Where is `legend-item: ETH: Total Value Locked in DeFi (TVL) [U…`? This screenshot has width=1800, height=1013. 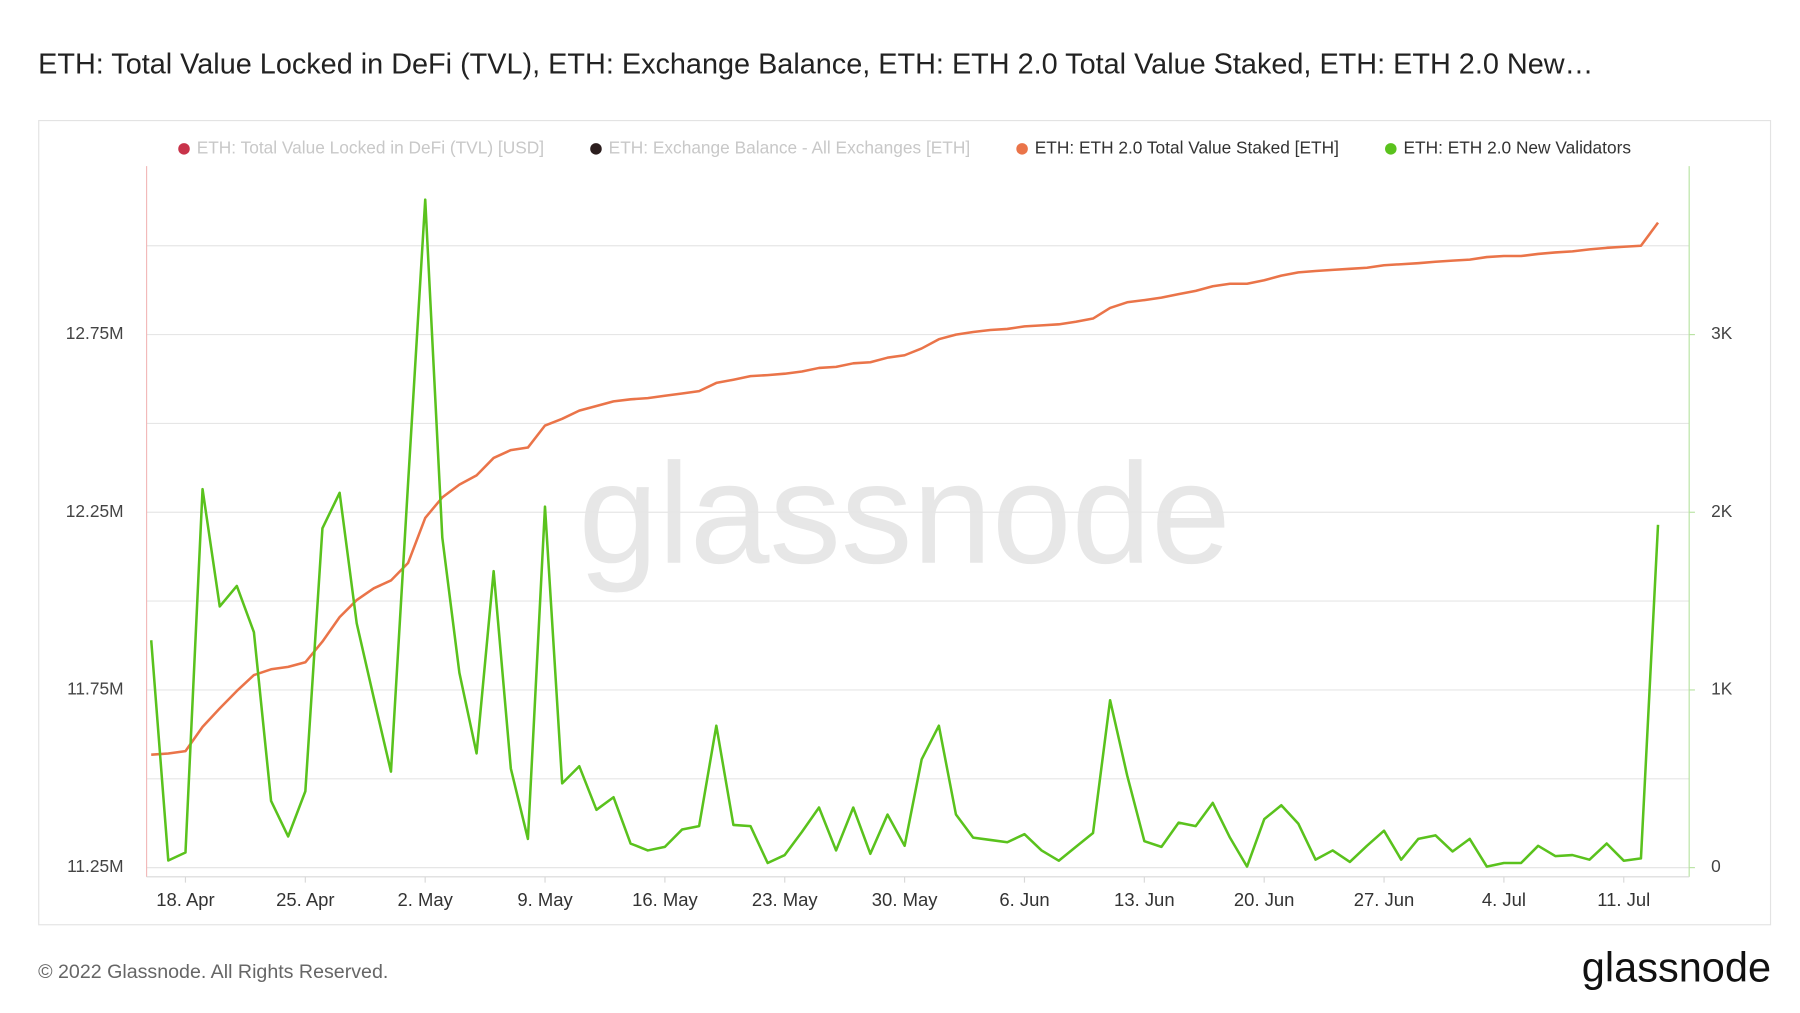 legend-item: ETH: Total Value Locked in DeFi (TVL) [U… is located at coordinates (361, 147).